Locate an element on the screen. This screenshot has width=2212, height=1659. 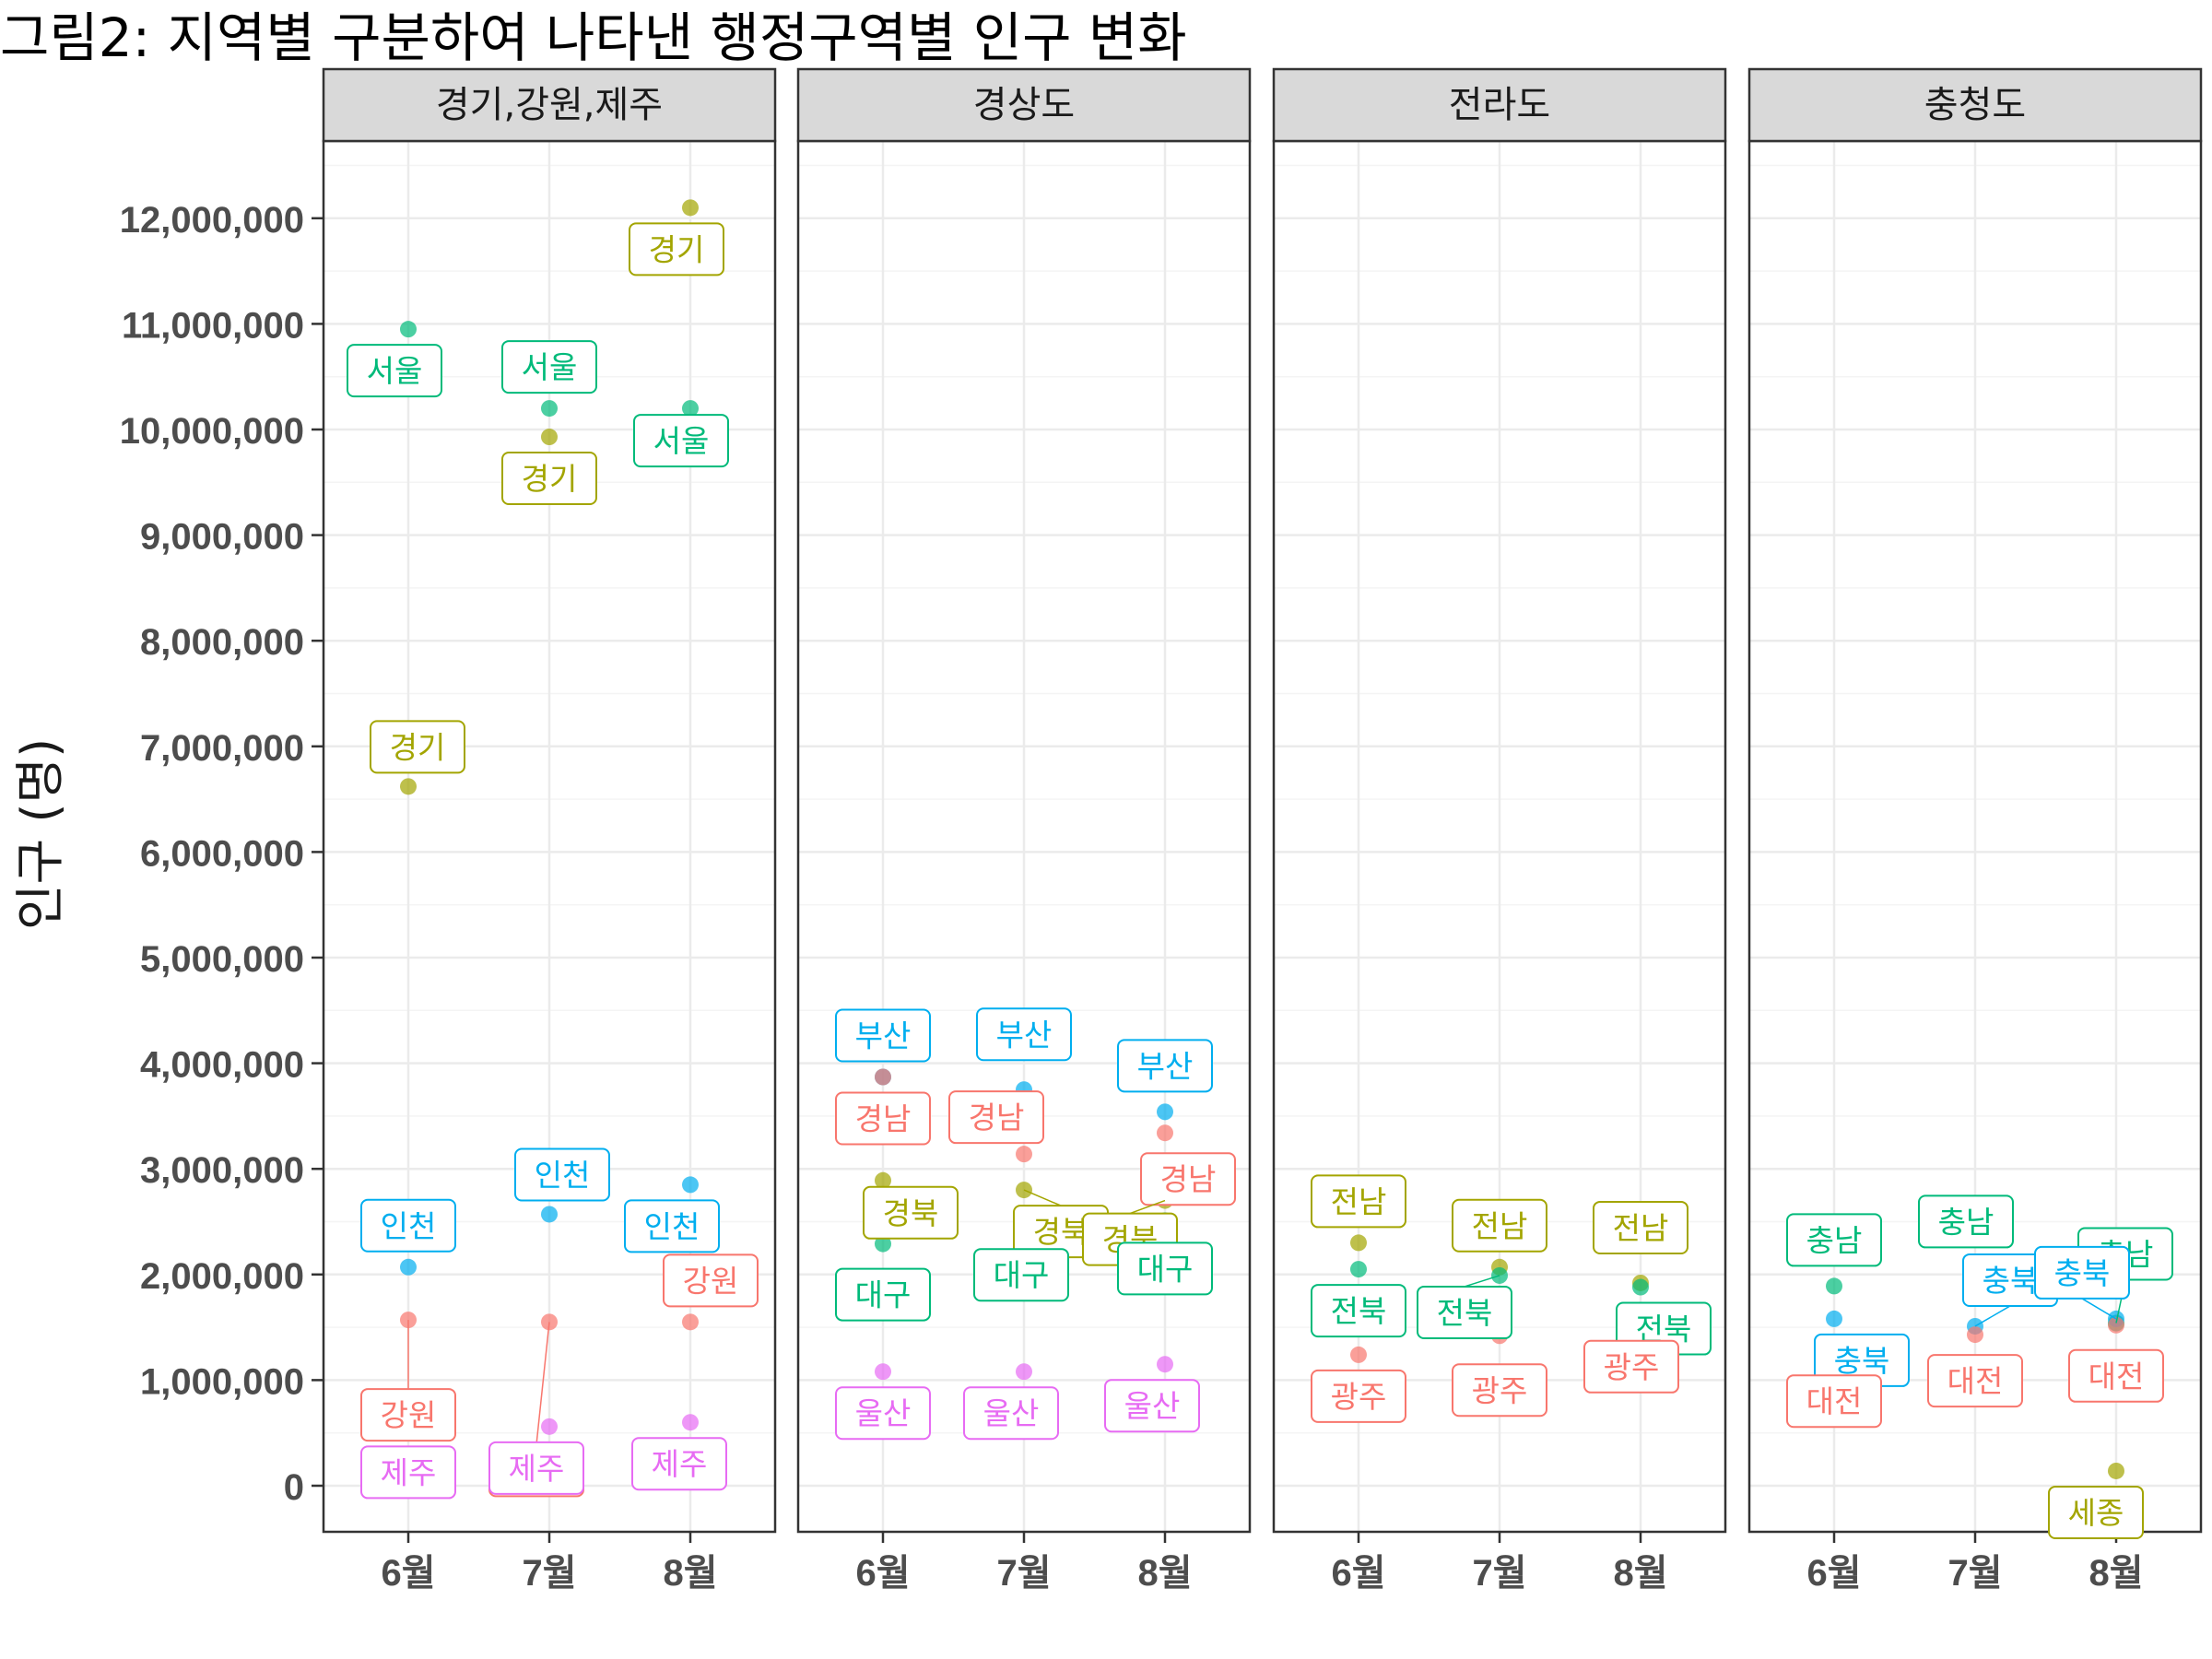
data-label: 세종 is located at coordinates (2096, 1513).